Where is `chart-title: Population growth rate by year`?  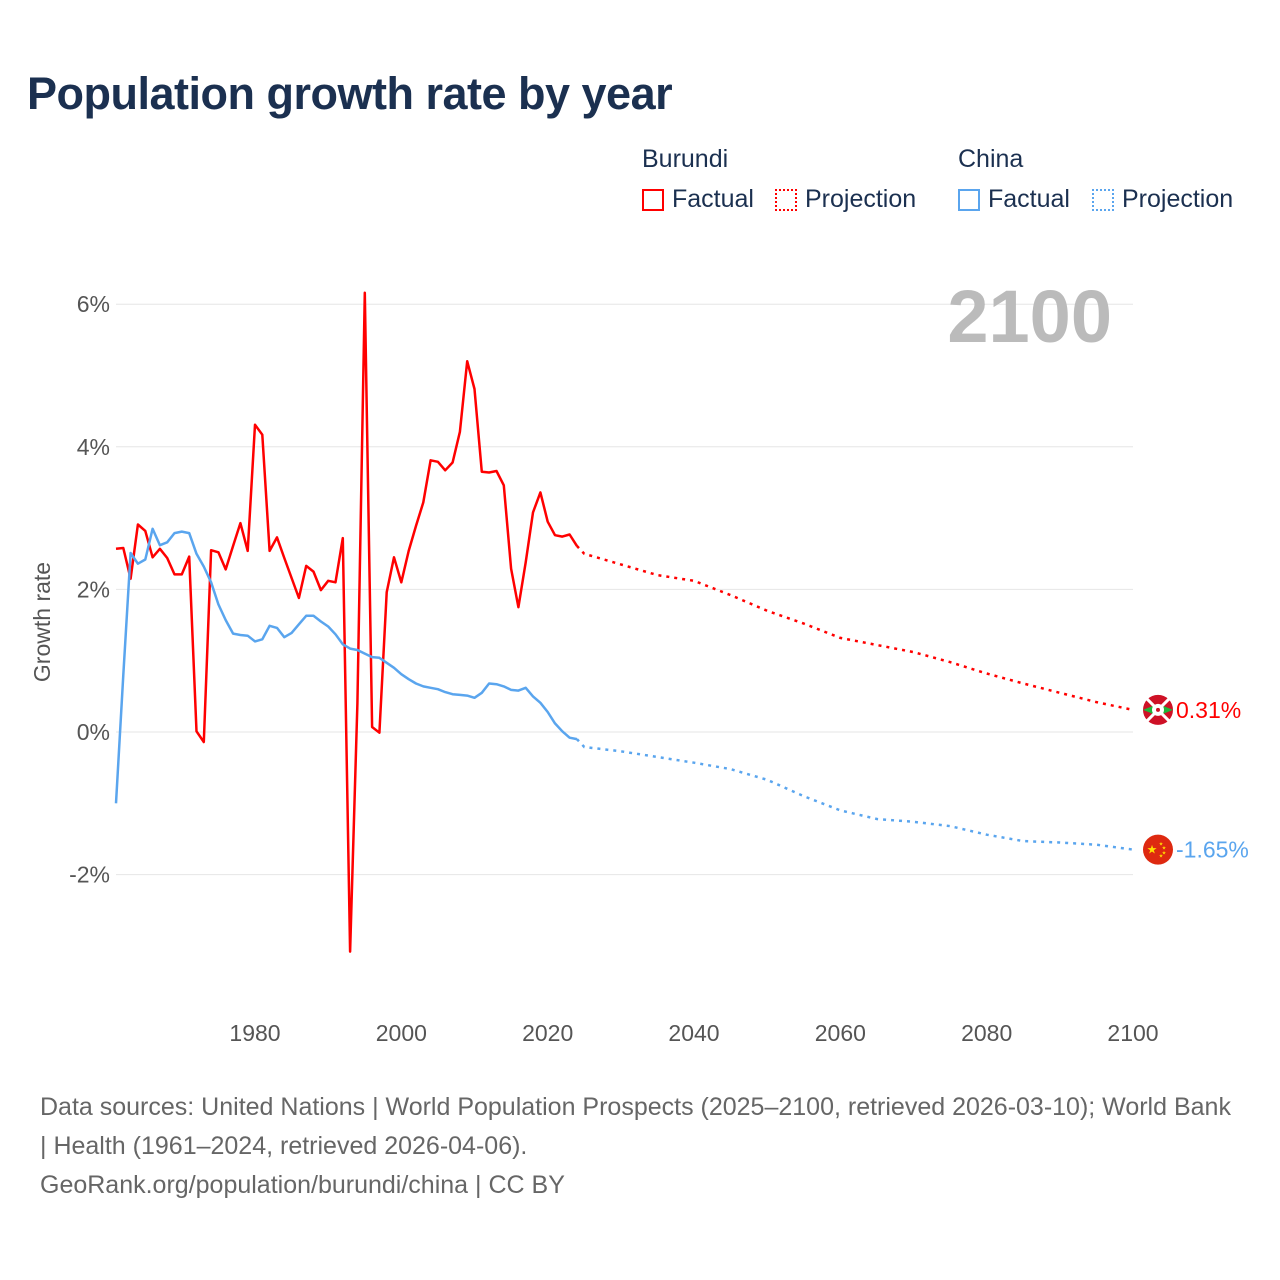 chart-title: Population growth rate by year is located at coordinates (350, 93).